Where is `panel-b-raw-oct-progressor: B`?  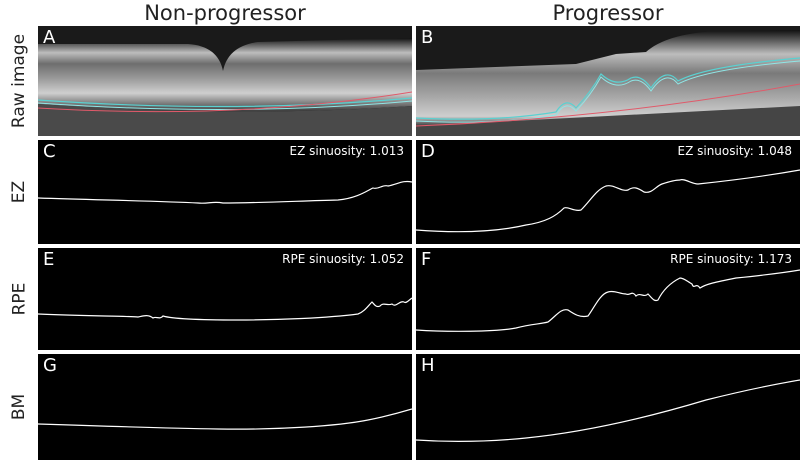
panel-b-raw-oct-progressor: B is located at coordinates (608, 81).